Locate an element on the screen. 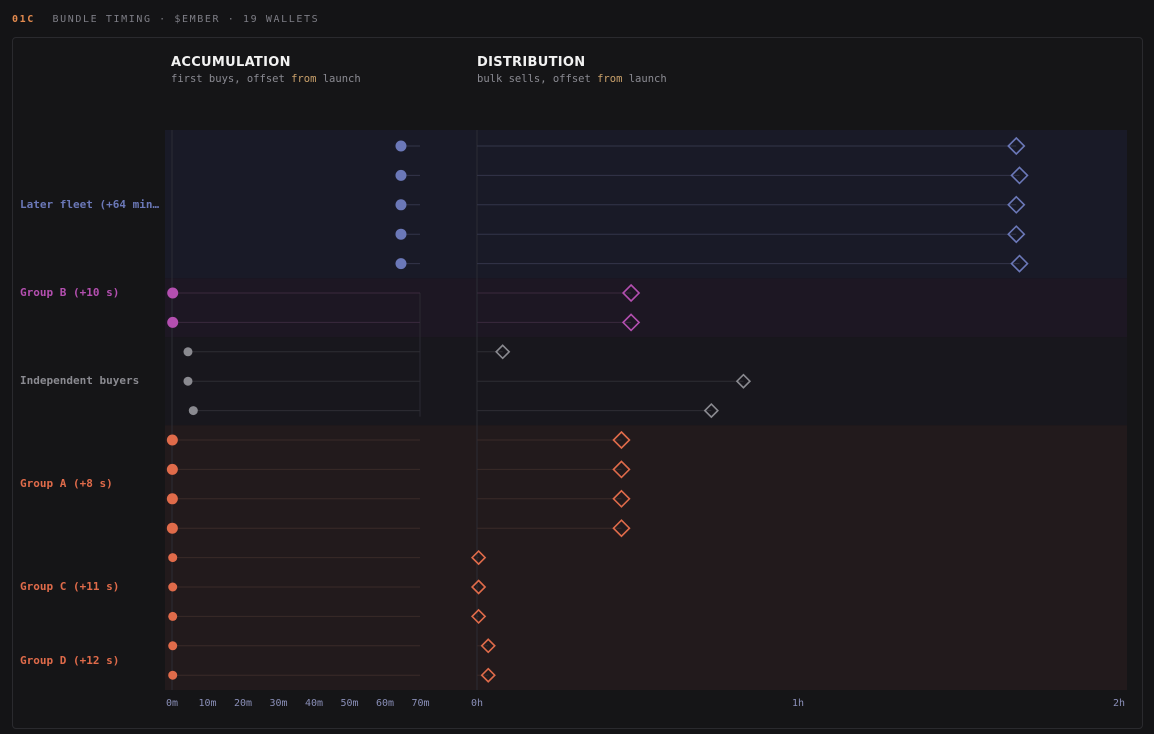 This screenshot has width=1154, height=734. distribution-tick-label: 0h is located at coordinates (477, 703).